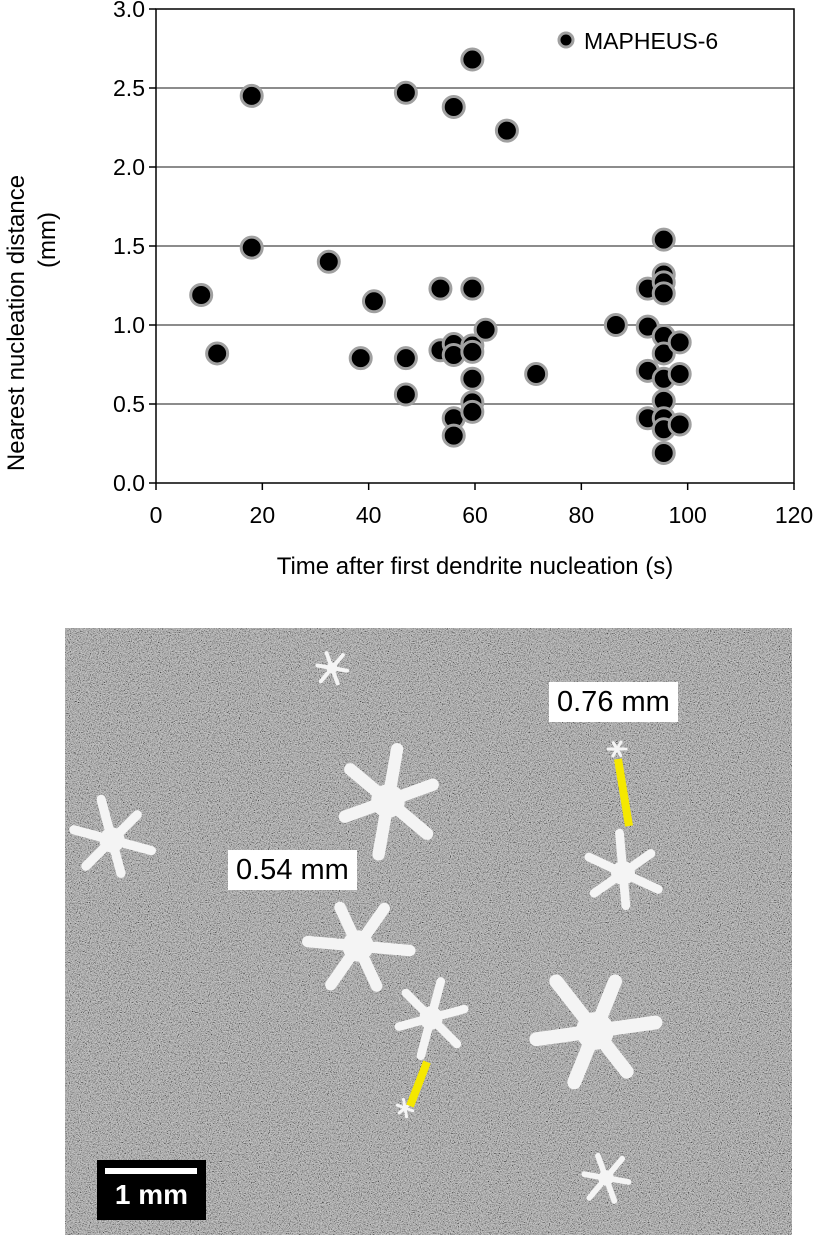  What do you see at coordinates (475, 515) in the screenshot?
I see `x-tick-label: 60` at bounding box center [475, 515].